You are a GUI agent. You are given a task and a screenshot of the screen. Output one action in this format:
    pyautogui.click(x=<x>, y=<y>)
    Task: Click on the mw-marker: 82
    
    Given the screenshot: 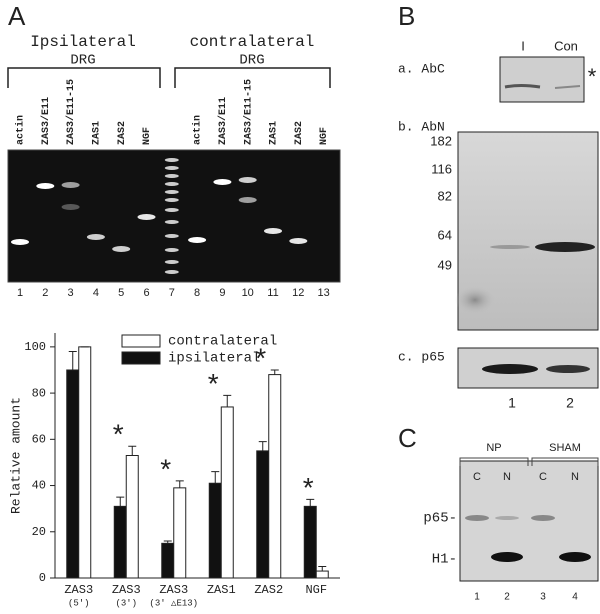 What is the action you would take?
    pyautogui.click(x=445, y=195)
    